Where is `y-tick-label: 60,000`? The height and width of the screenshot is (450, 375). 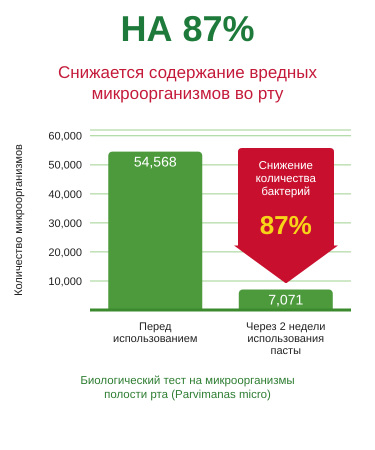 y-tick-label: 60,000 is located at coordinates (65, 136).